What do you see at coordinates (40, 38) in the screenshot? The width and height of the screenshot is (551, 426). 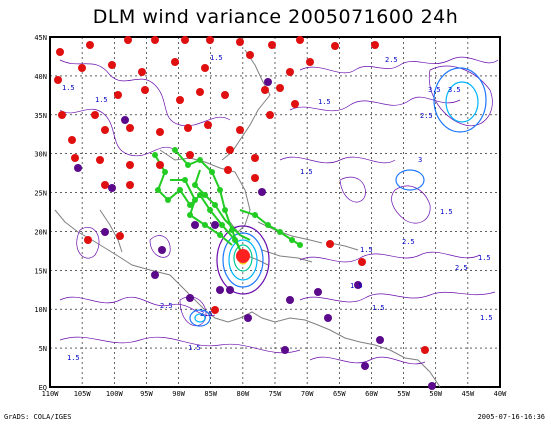 I see `lat-label: 45N` at bounding box center [40, 38].